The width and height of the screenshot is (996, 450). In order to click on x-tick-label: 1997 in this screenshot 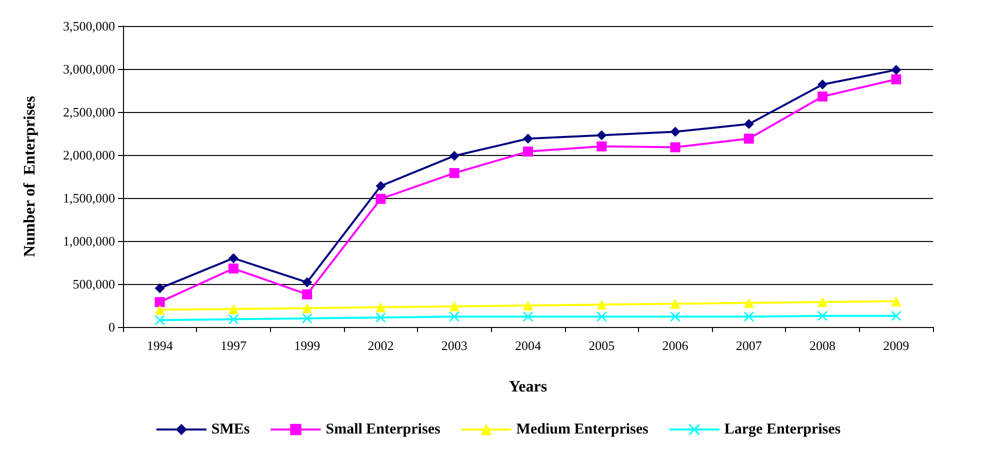, I will do `click(233, 345)`.